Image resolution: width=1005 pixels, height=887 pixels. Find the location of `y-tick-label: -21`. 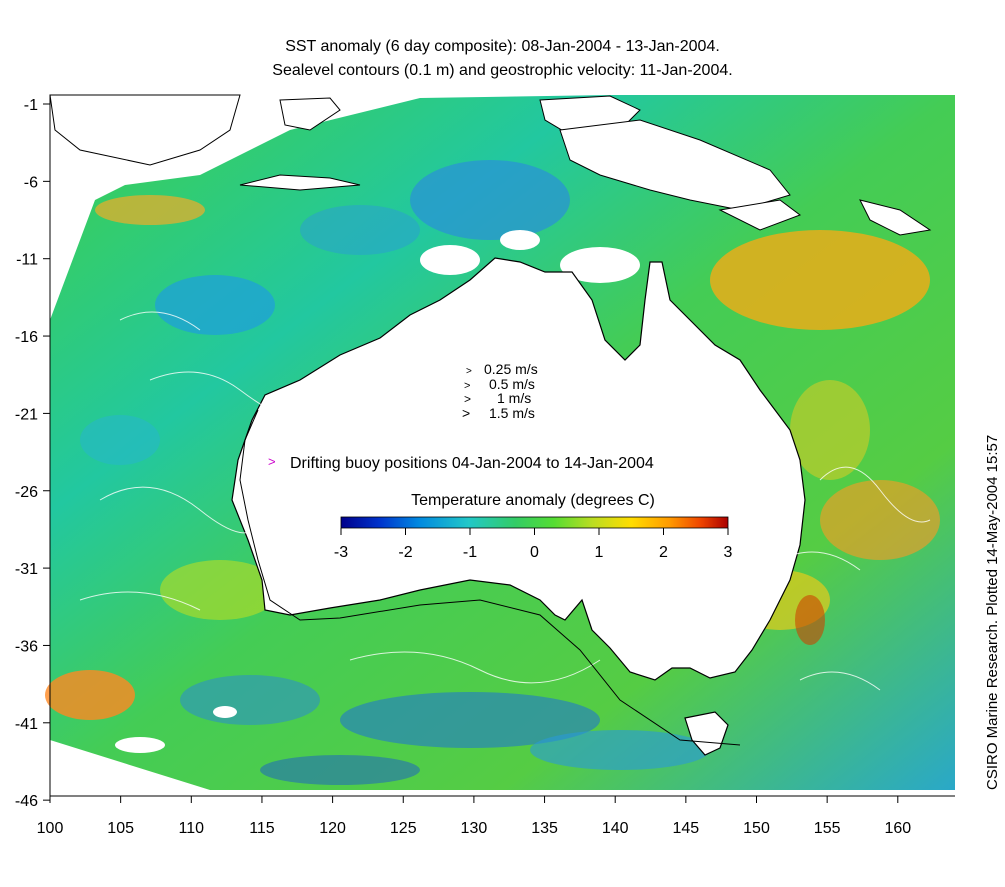

y-tick-label: -21 is located at coordinates (26, 414).